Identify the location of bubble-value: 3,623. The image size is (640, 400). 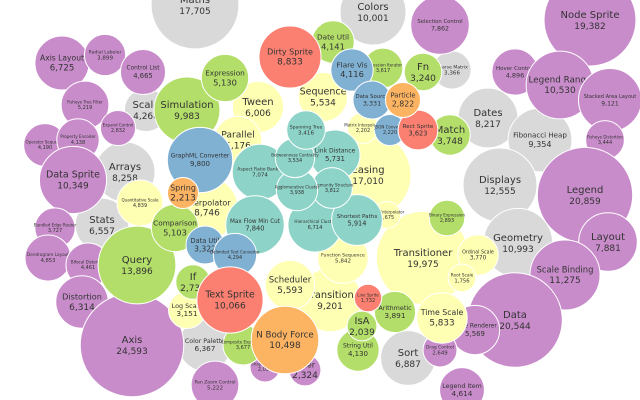
(418, 134).